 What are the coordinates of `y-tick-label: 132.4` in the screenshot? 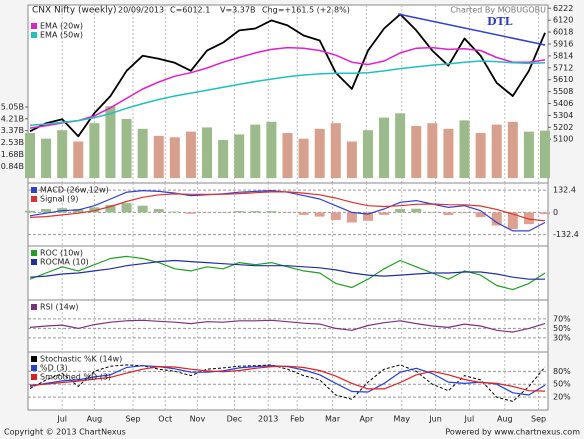 It's located at (564, 190).